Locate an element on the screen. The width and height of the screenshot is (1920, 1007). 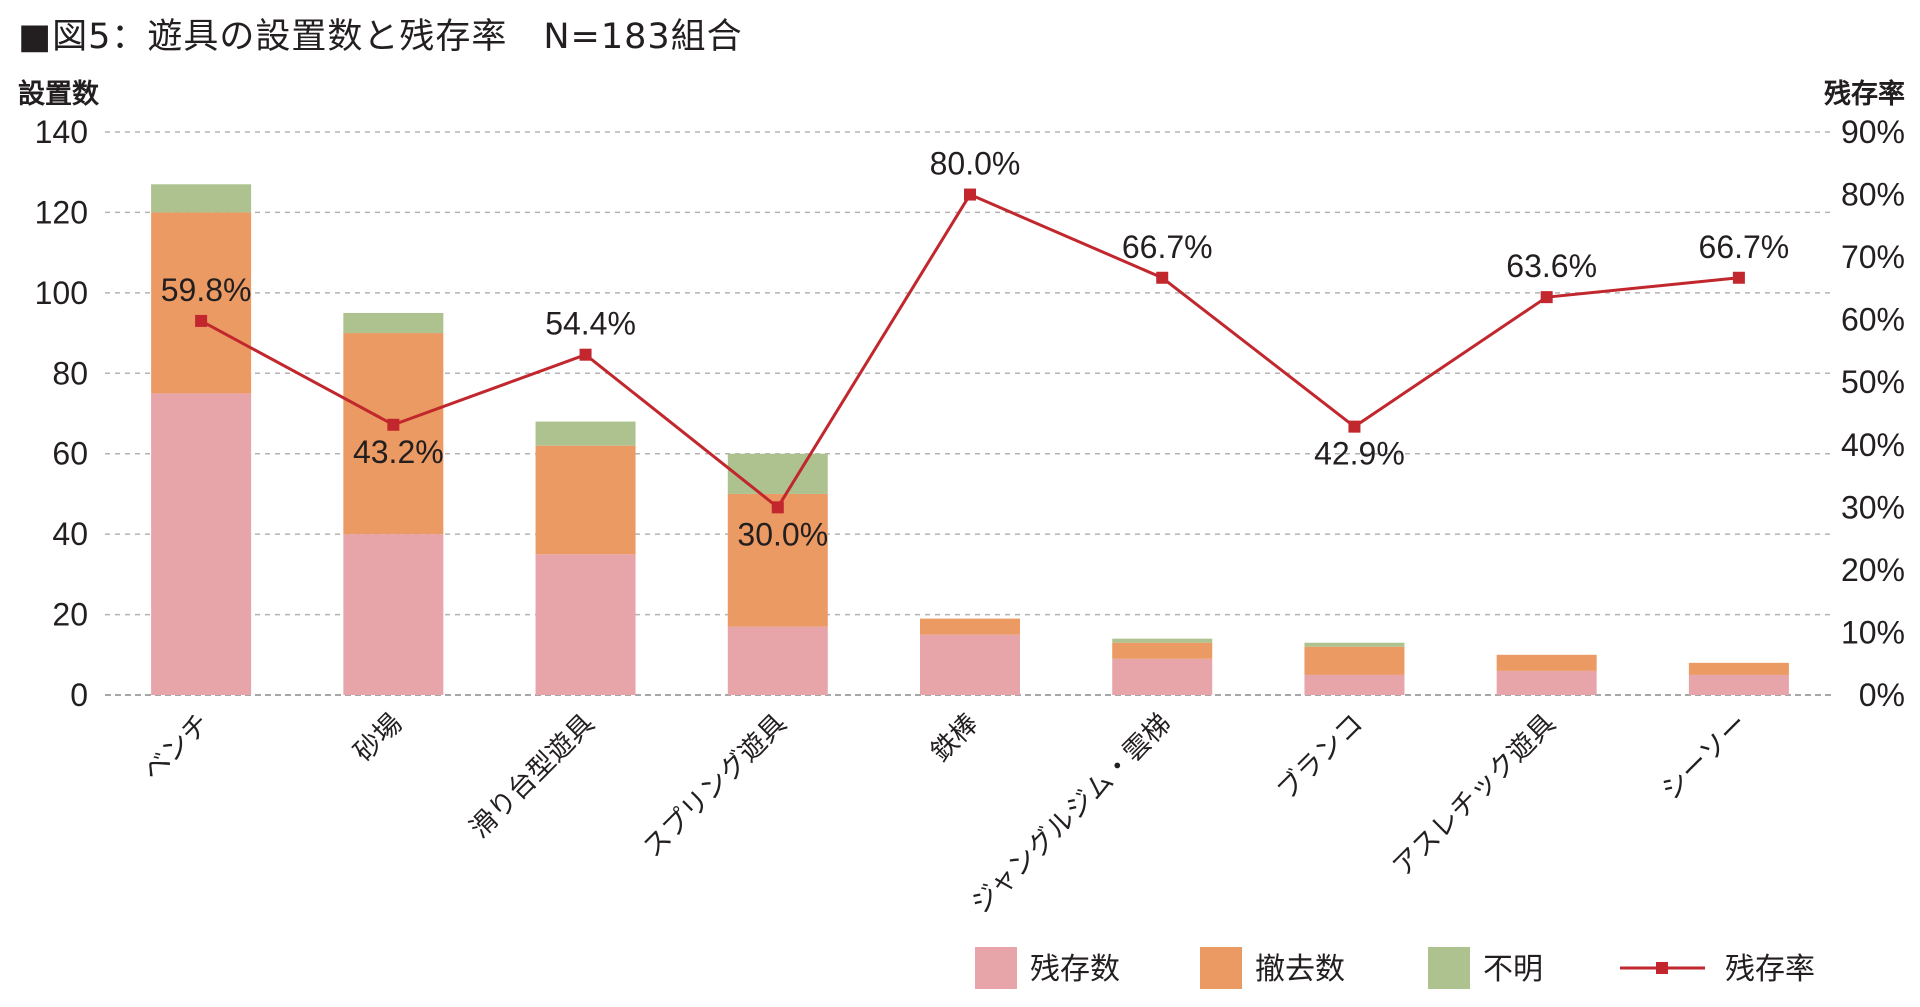
x-tick-label: アスレチック遊具 is located at coordinates (1474, 795).